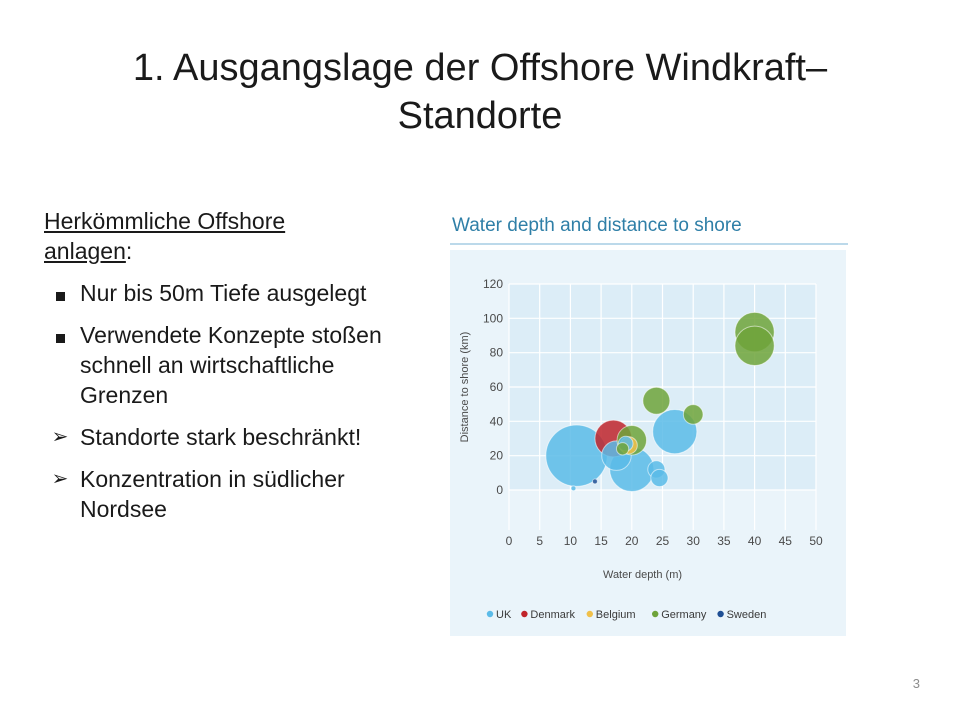 This screenshot has height=720, width=960. Describe the element at coordinates (214, 236) in the screenshot. I see `body-heading: Herkömmliche Offshore anlagen:` at that location.